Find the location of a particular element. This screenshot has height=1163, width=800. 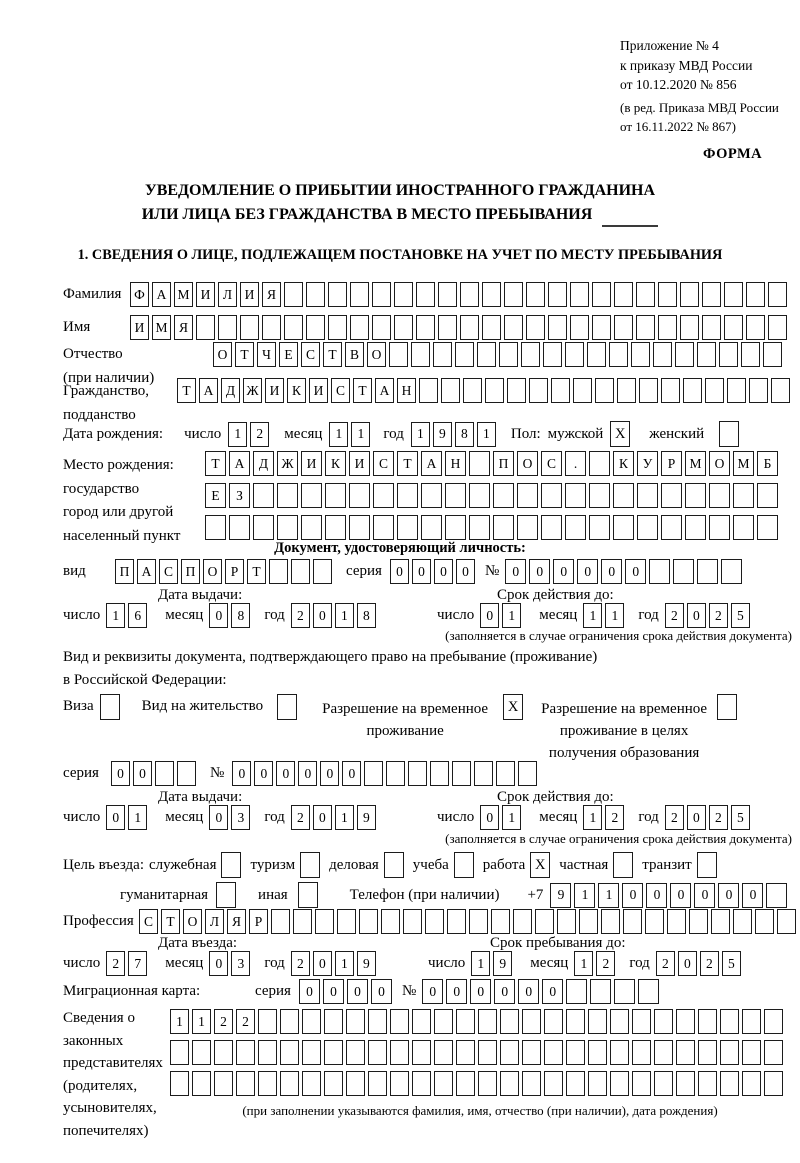

option-temp-residence-education-checkbox is located at coordinates (727, 707).